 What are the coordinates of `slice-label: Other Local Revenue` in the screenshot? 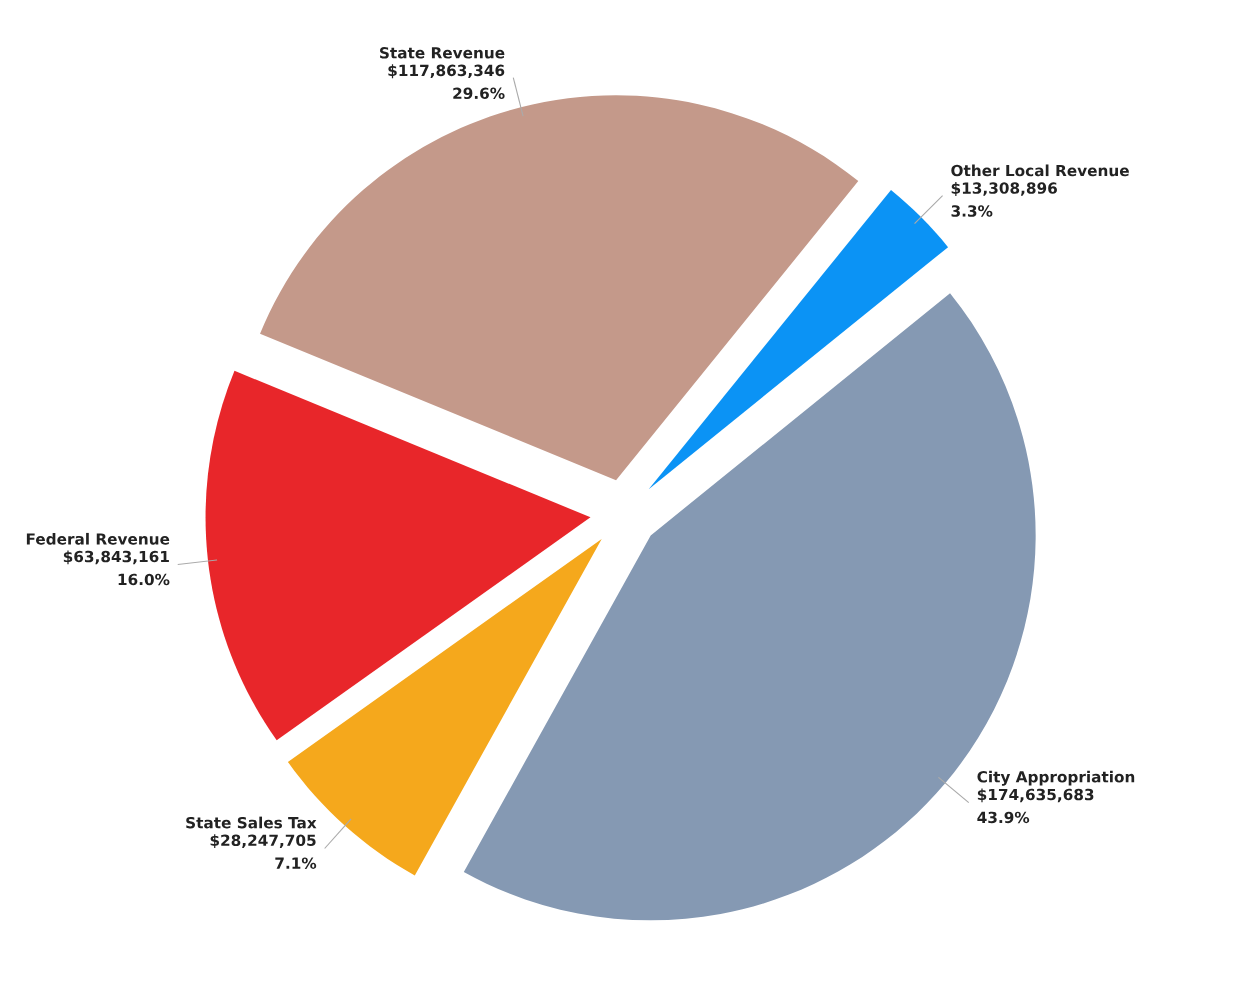 It's located at (1040, 170).